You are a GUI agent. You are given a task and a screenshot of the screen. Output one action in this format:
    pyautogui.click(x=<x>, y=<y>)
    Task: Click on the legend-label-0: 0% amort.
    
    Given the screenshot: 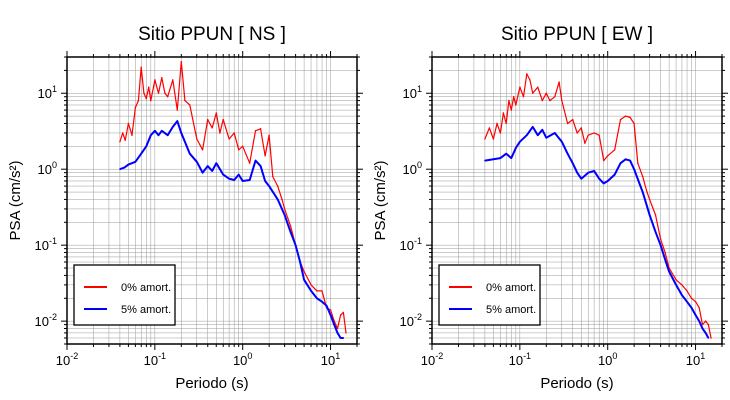 What is the action you would take?
    pyautogui.click(x=511, y=288)
    